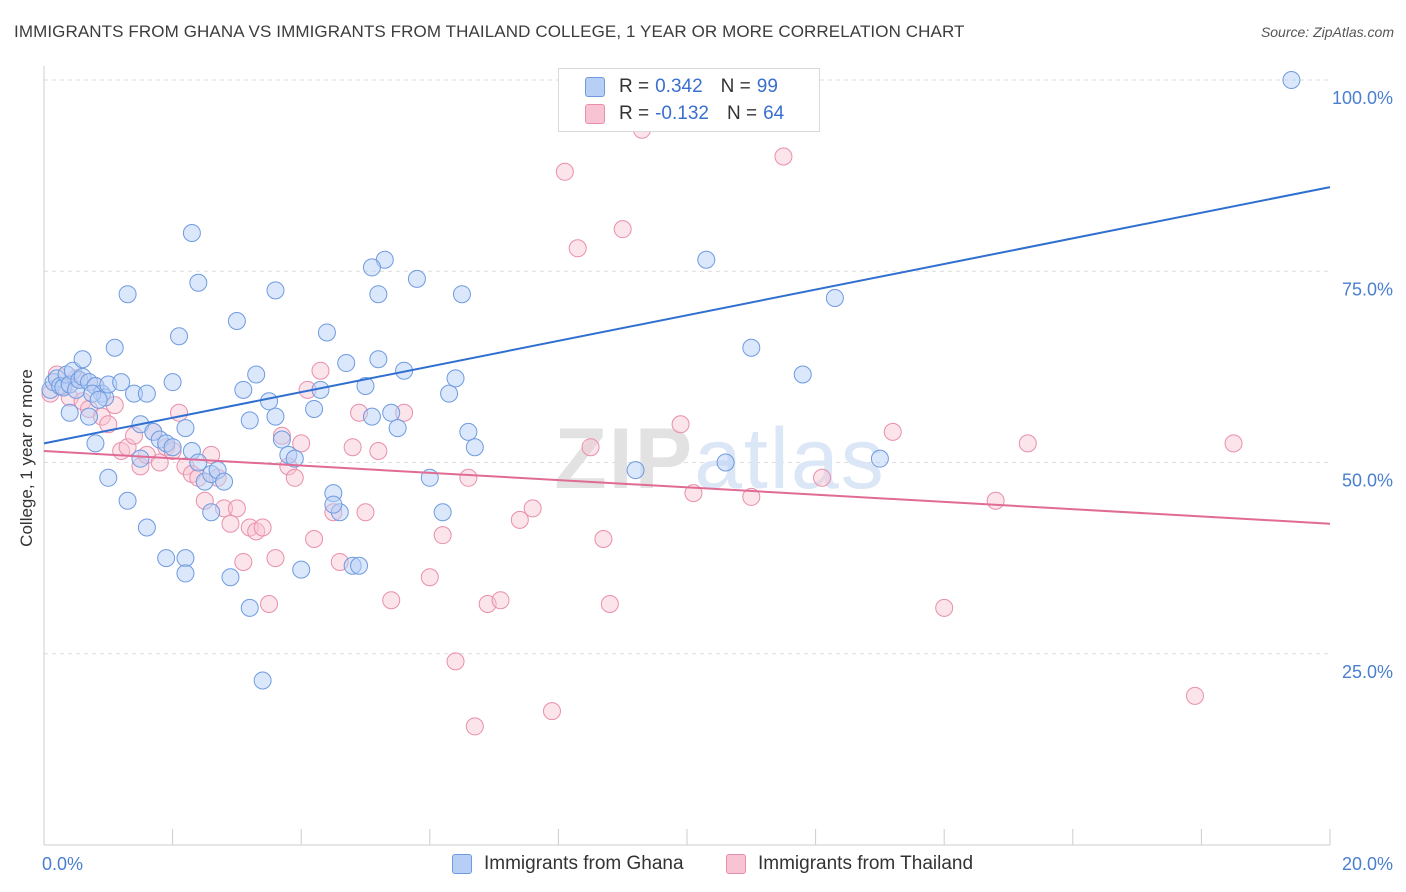 The image size is (1406, 892). Describe the element at coordinates (687, 487) in the screenshot. I see `thailand-trend-line` at that location.